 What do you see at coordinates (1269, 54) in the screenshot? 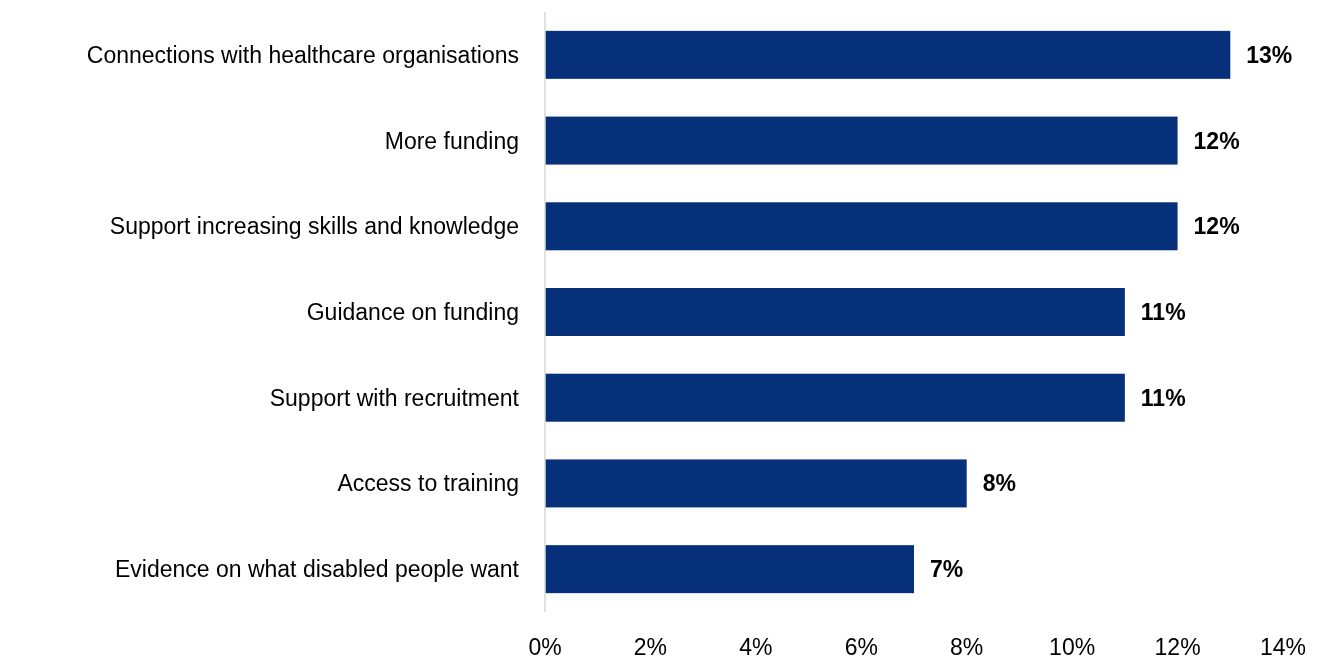
I see `data-label: 13%` at bounding box center [1269, 54].